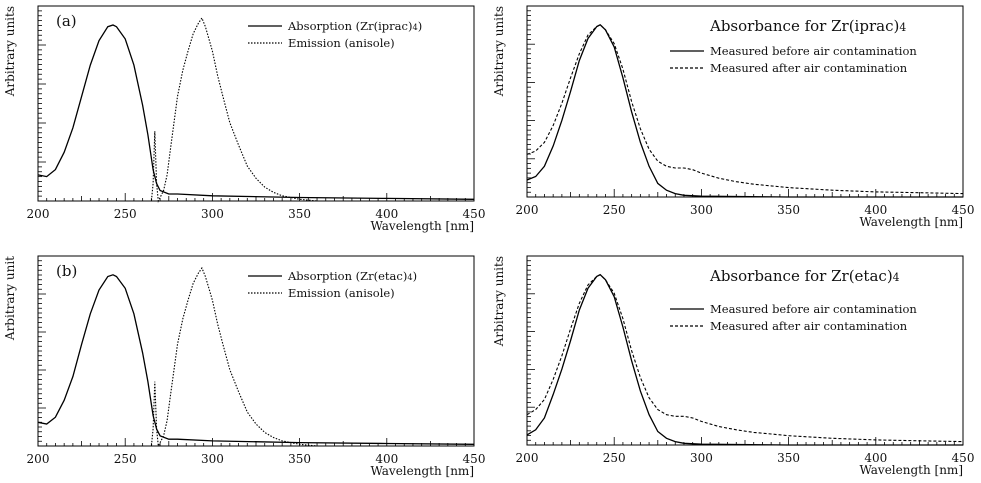 Image resolution: width=981 pixels, height=483 pixels. Describe the element at coordinates (10, 298) in the screenshot. I see `y-axis-label: Arbitrary unit` at that location.